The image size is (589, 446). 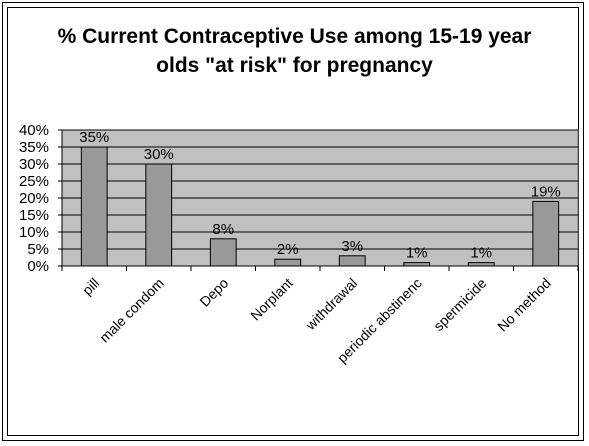 I want to click on x-category-label: No method, so click(x=524, y=305).